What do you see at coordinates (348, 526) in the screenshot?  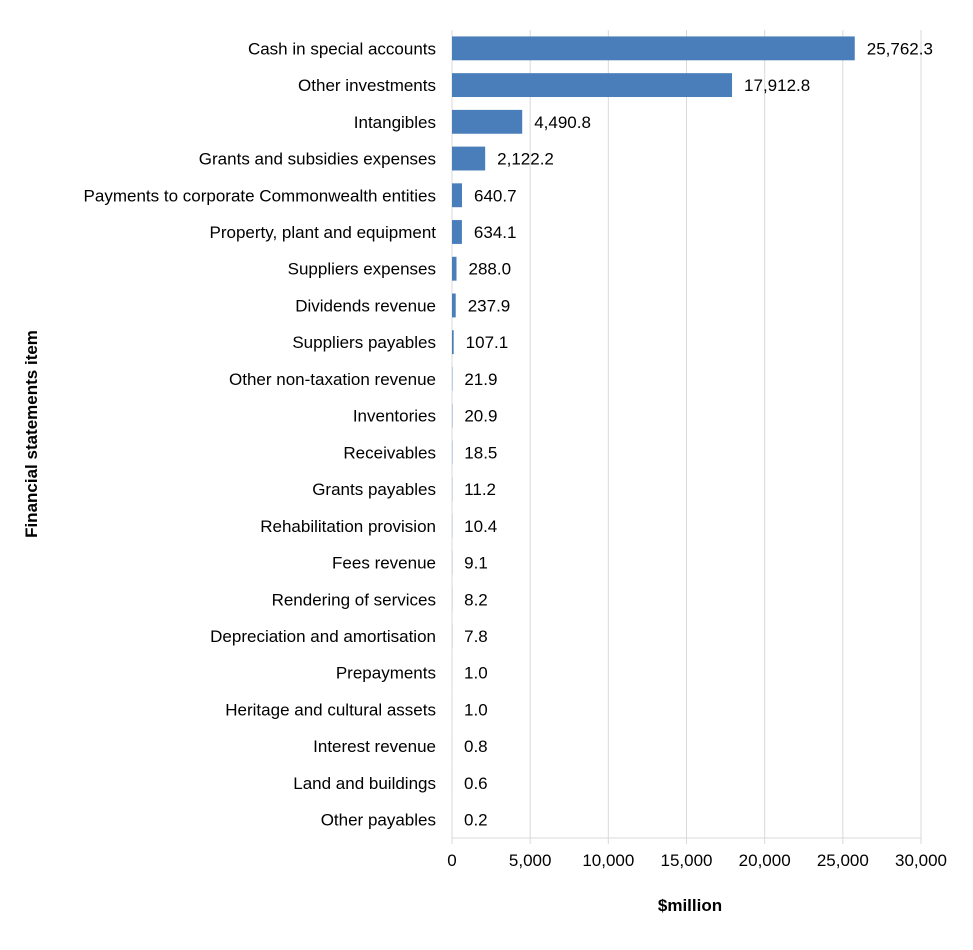 I see `category-label: Rehabilitation provision` at bounding box center [348, 526].